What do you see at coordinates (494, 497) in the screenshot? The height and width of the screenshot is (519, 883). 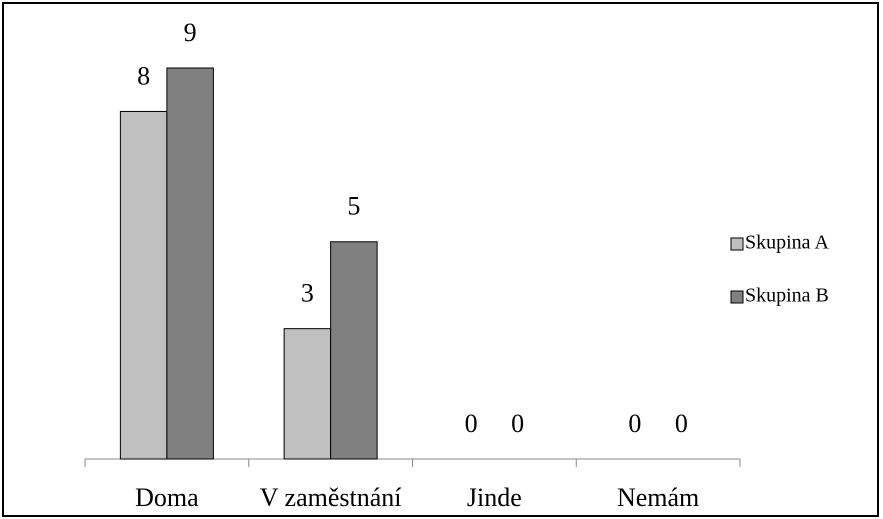 I see `x-tick-label: Jinde` at bounding box center [494, 497].